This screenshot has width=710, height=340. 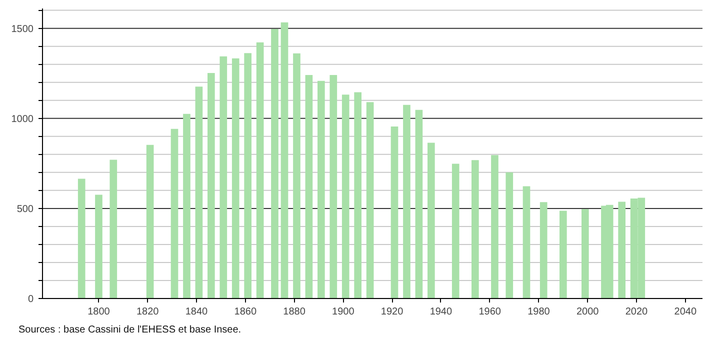 What do you see at coordinates (196, 312) in the screenshot?
I see `x-tick-label: 1840` at bounding box center [196, 312].